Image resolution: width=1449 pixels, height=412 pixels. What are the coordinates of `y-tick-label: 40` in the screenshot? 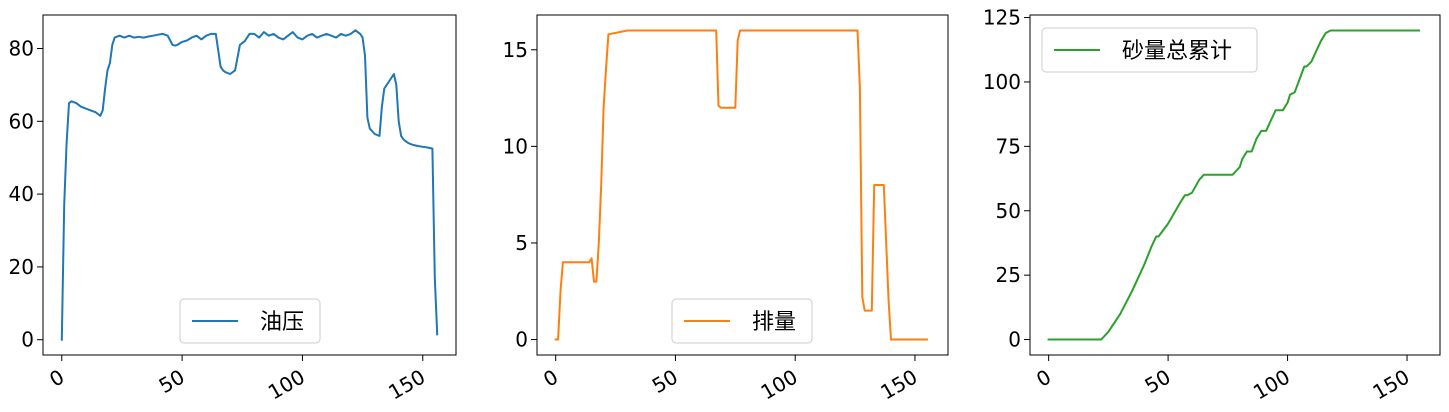 It's located at (21, 194).